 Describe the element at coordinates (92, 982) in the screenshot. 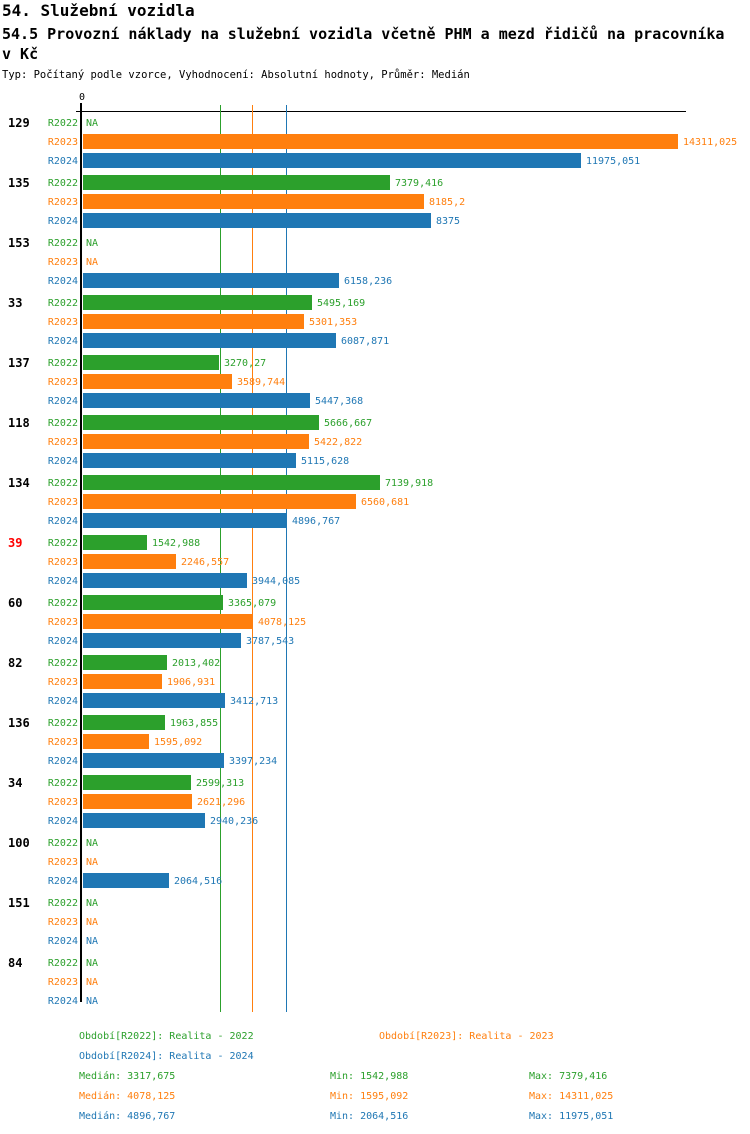

I see `bar-value-84-r2023: NA` at that location.